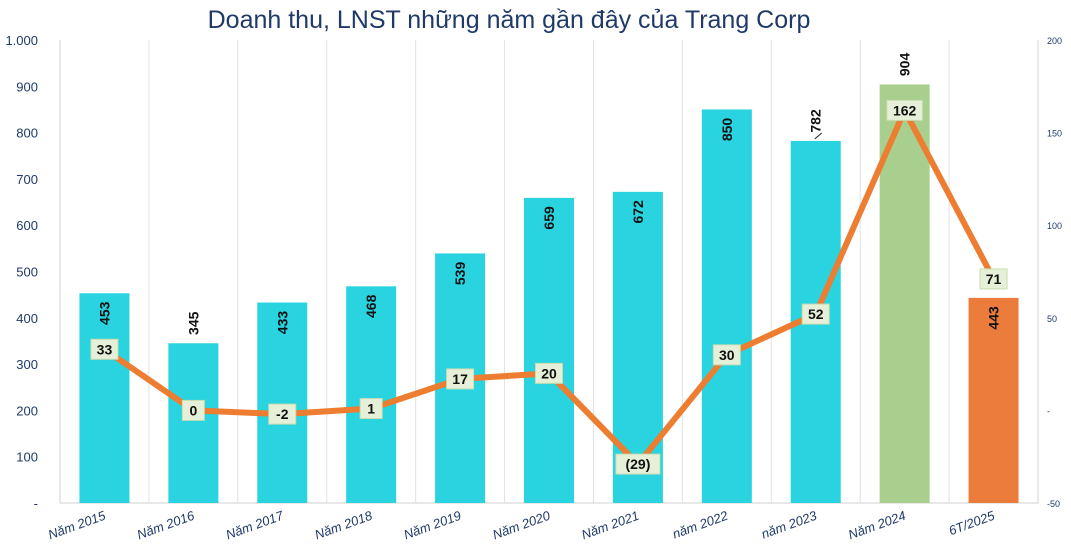 This screenshot has width=1071, height=550. I want to click on profit-point-label: 17, so click(460, 379).